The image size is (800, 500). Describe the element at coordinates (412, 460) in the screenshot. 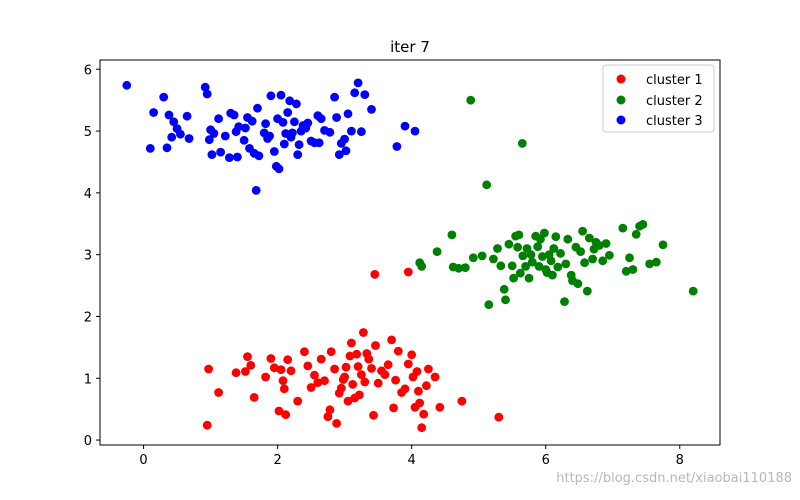

I see `x-tick-label-4: 4` at that location.